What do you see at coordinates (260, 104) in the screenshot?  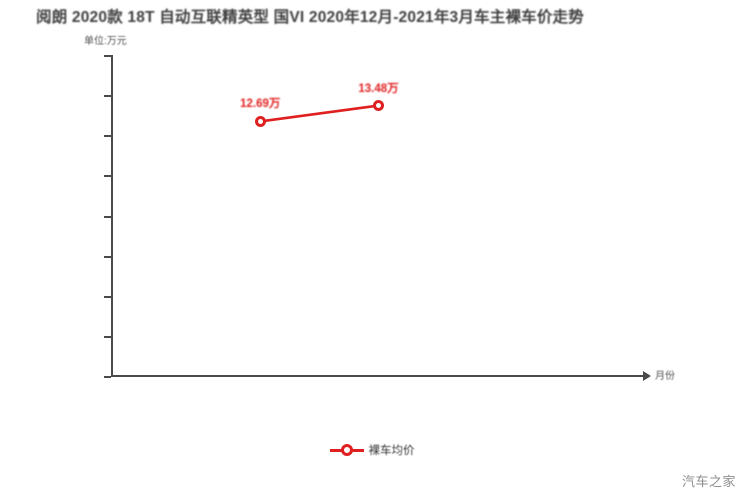 I see `data-point-label: 12.69万` at bounding box center [260, 104].